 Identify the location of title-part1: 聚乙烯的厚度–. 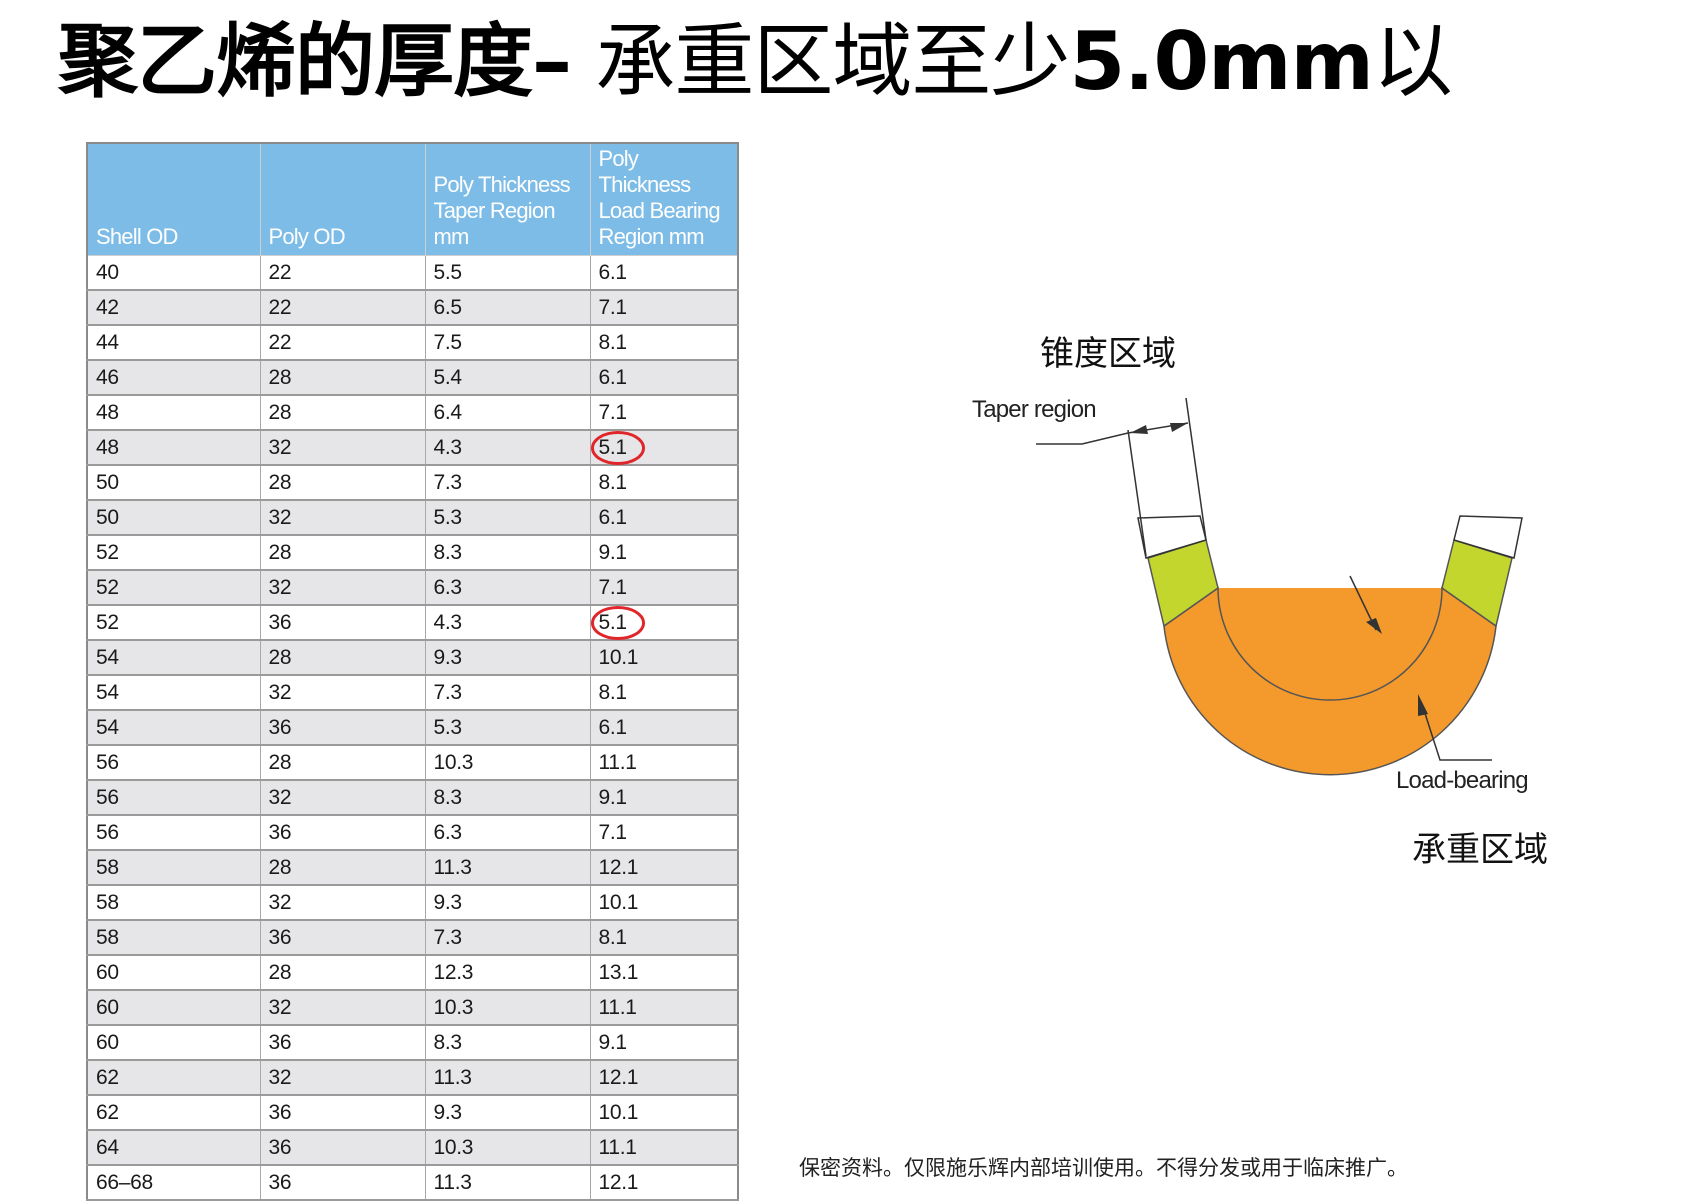
(315, 61).